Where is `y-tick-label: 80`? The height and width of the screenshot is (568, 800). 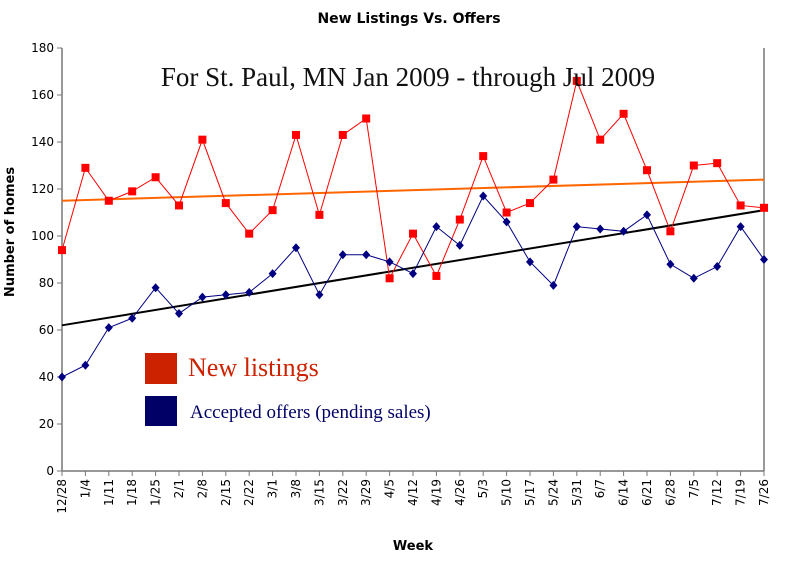 y-tick-label: 80 is located at coordinates (46, 283).